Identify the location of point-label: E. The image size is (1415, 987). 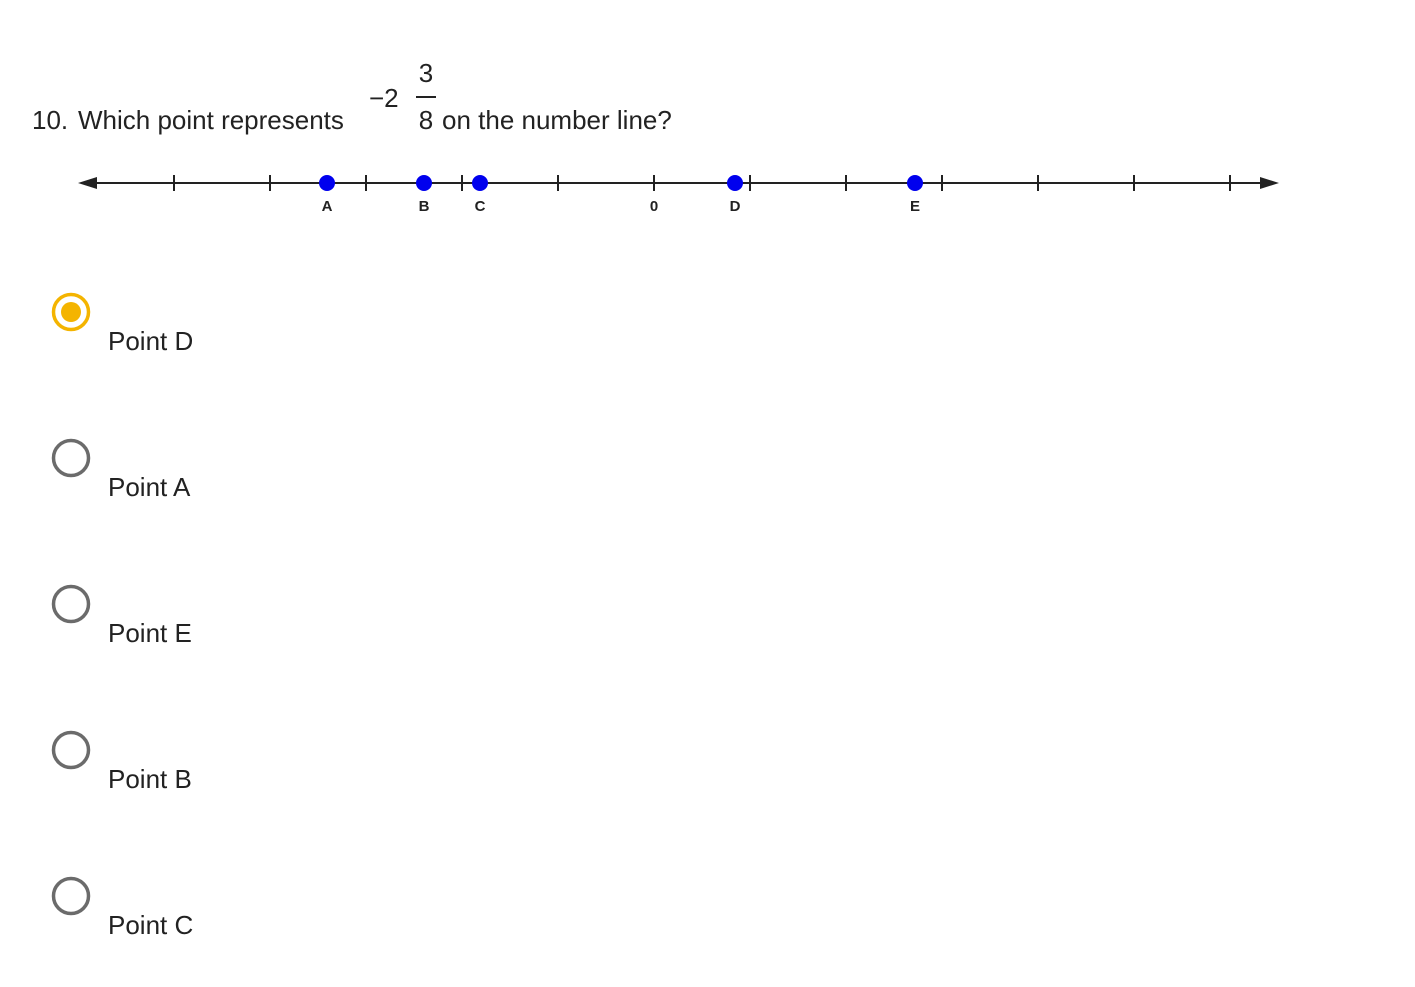
(915, 206).